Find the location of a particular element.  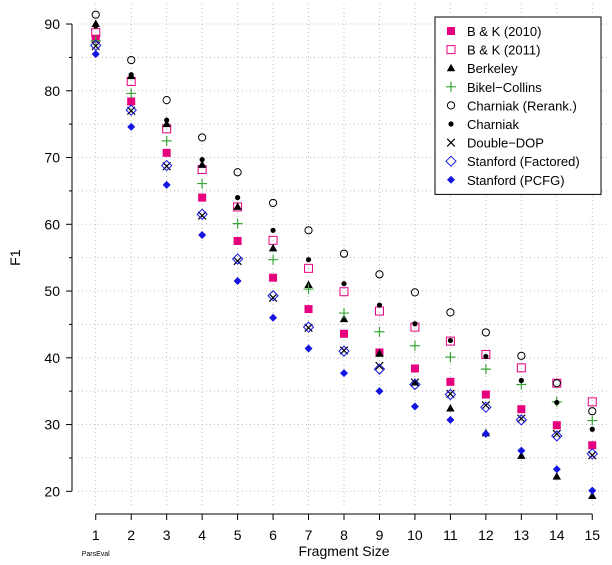

x-tick-label: 7 is located at coordinates (309, 535).